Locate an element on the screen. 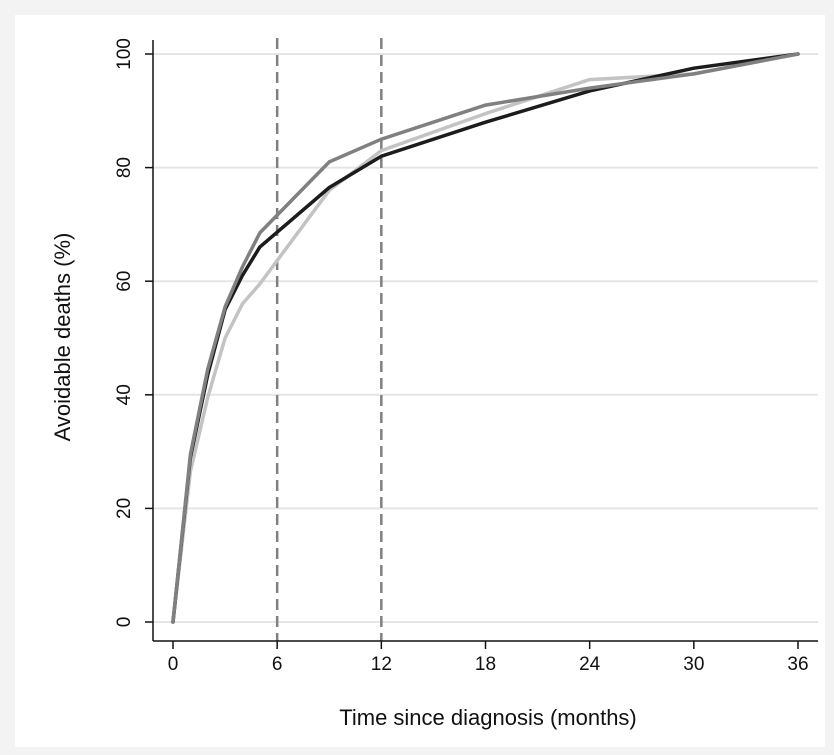 The width and height of the screenshot is (834, 755). x-tick-label: 24 is located at coordinates (590, 664).